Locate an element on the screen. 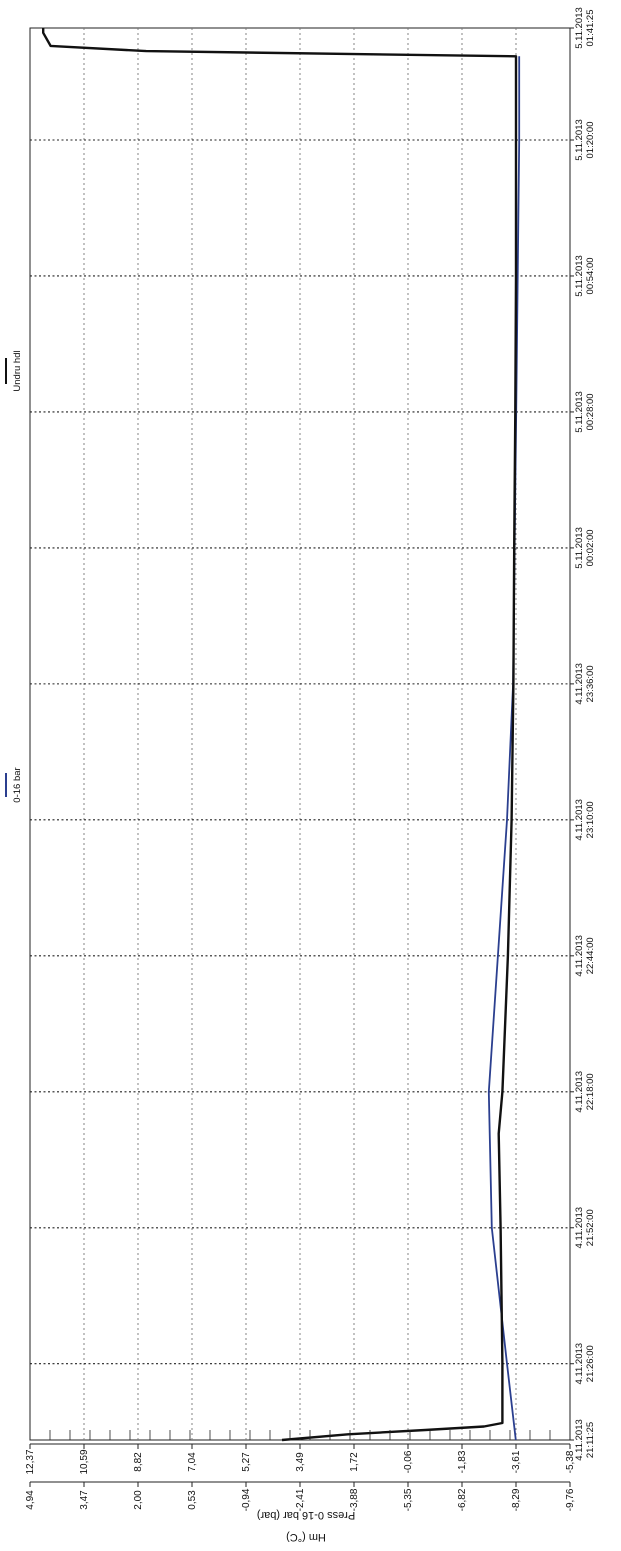 This screenshot has height=1551, width=621. pressure-axis-title: Press 0-16 bar (bar) is located at coordinates (306, 1515).